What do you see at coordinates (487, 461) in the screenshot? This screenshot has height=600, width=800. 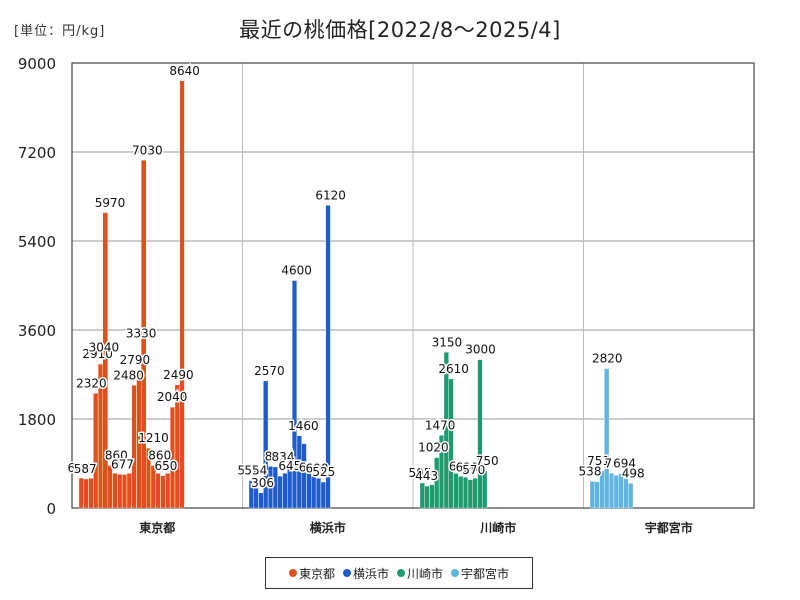 I see `data-label: 750` at bounding box center [487, 461].